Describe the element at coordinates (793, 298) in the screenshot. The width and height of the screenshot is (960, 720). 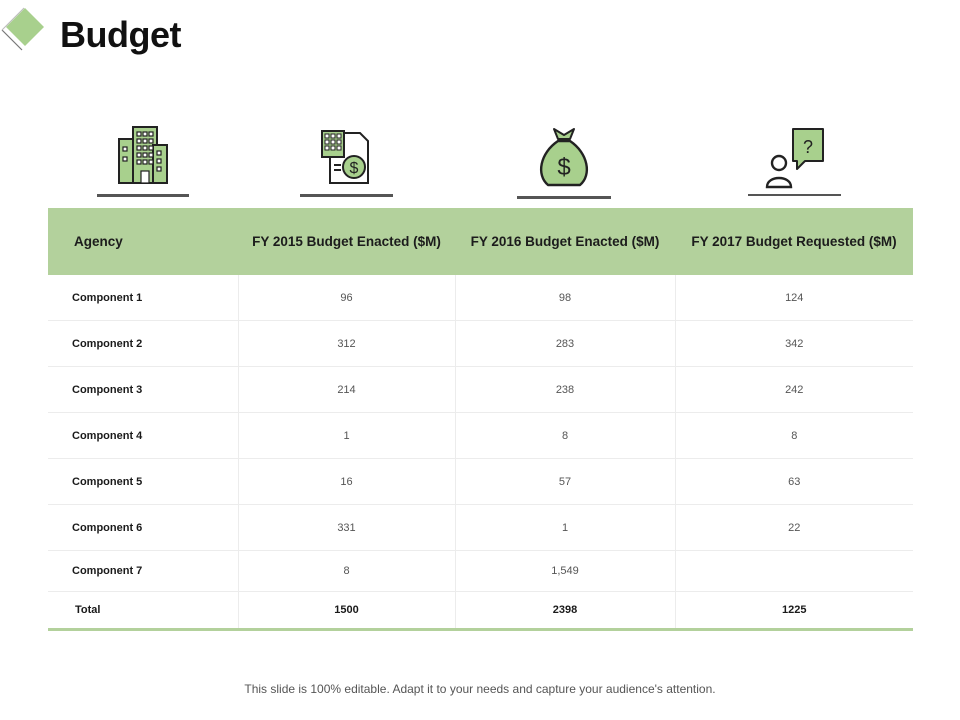
I see `fy2017-cell: 124` at that location.